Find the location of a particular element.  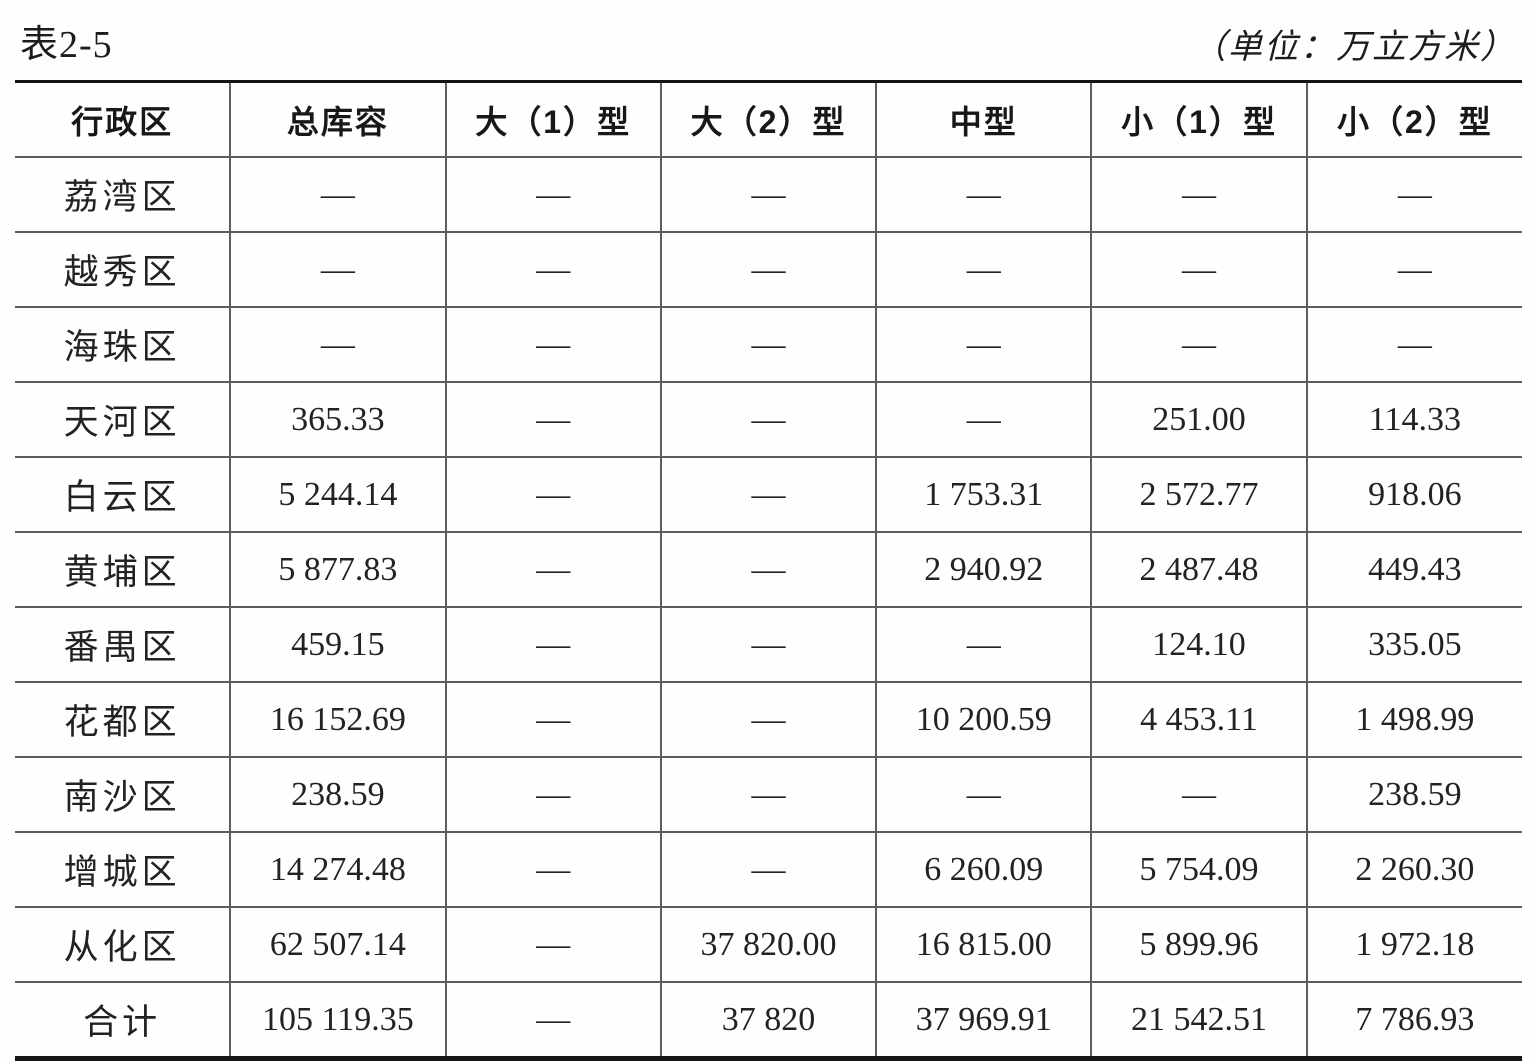

value-cell: 124.10 is located at coordinates (1199, 645).